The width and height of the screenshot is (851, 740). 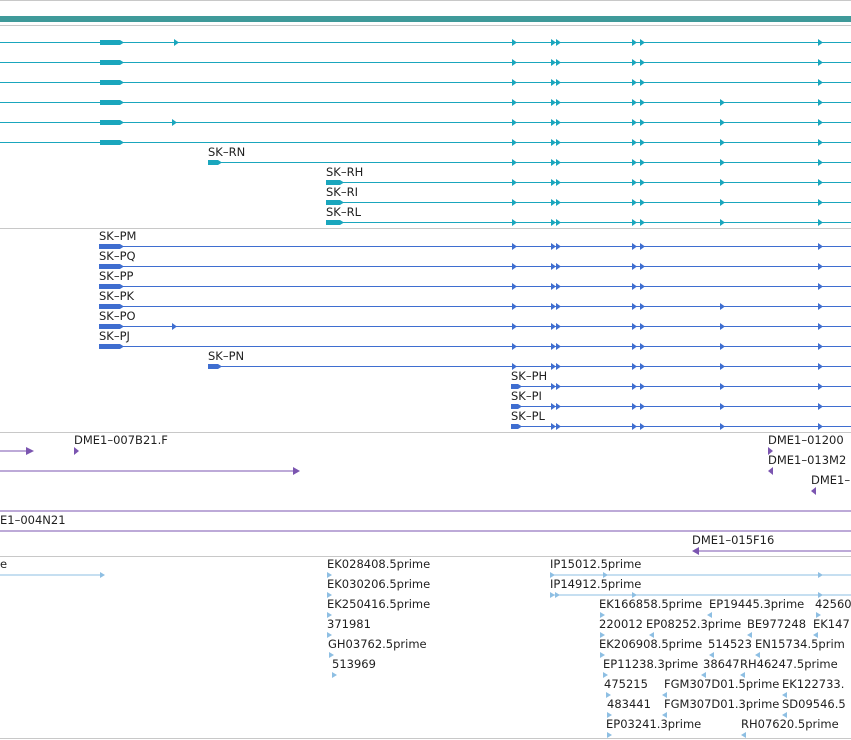 What do you see at coordinates (114, 336) in the screenshot?
I see `feature-label: SK–PJ` at bounding box center [114, 336].